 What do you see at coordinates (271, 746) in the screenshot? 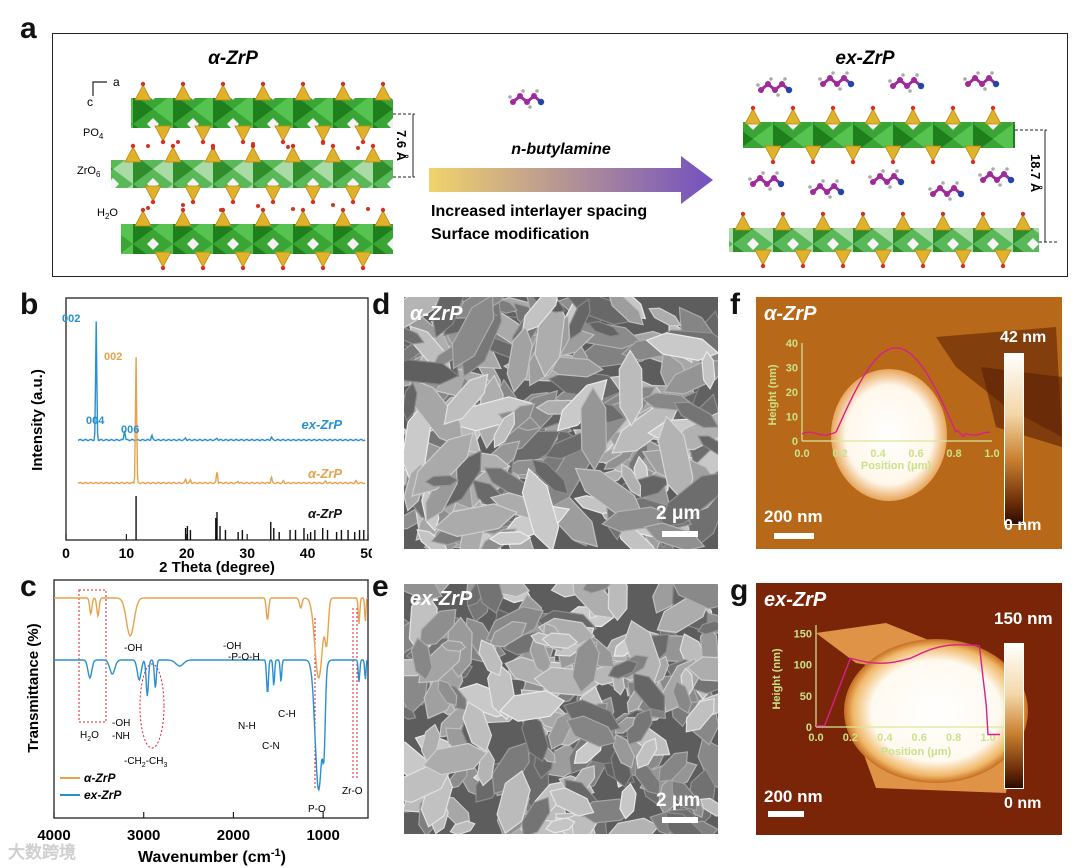
I see `ftir-annot-c-n: C-N` at bounding box center [271, 746].